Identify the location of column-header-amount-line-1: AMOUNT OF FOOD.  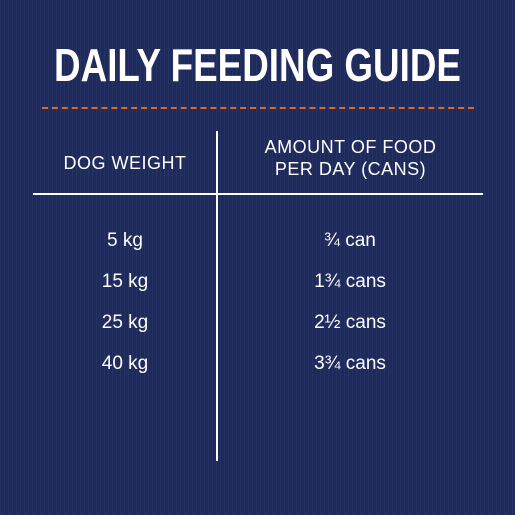
(350, 147).